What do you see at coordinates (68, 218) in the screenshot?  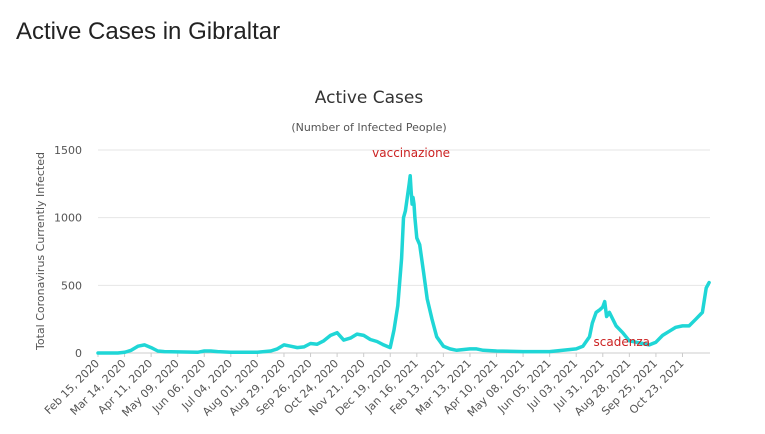 I see `y-tick-label: 1000` at bounding box center [68, 218].